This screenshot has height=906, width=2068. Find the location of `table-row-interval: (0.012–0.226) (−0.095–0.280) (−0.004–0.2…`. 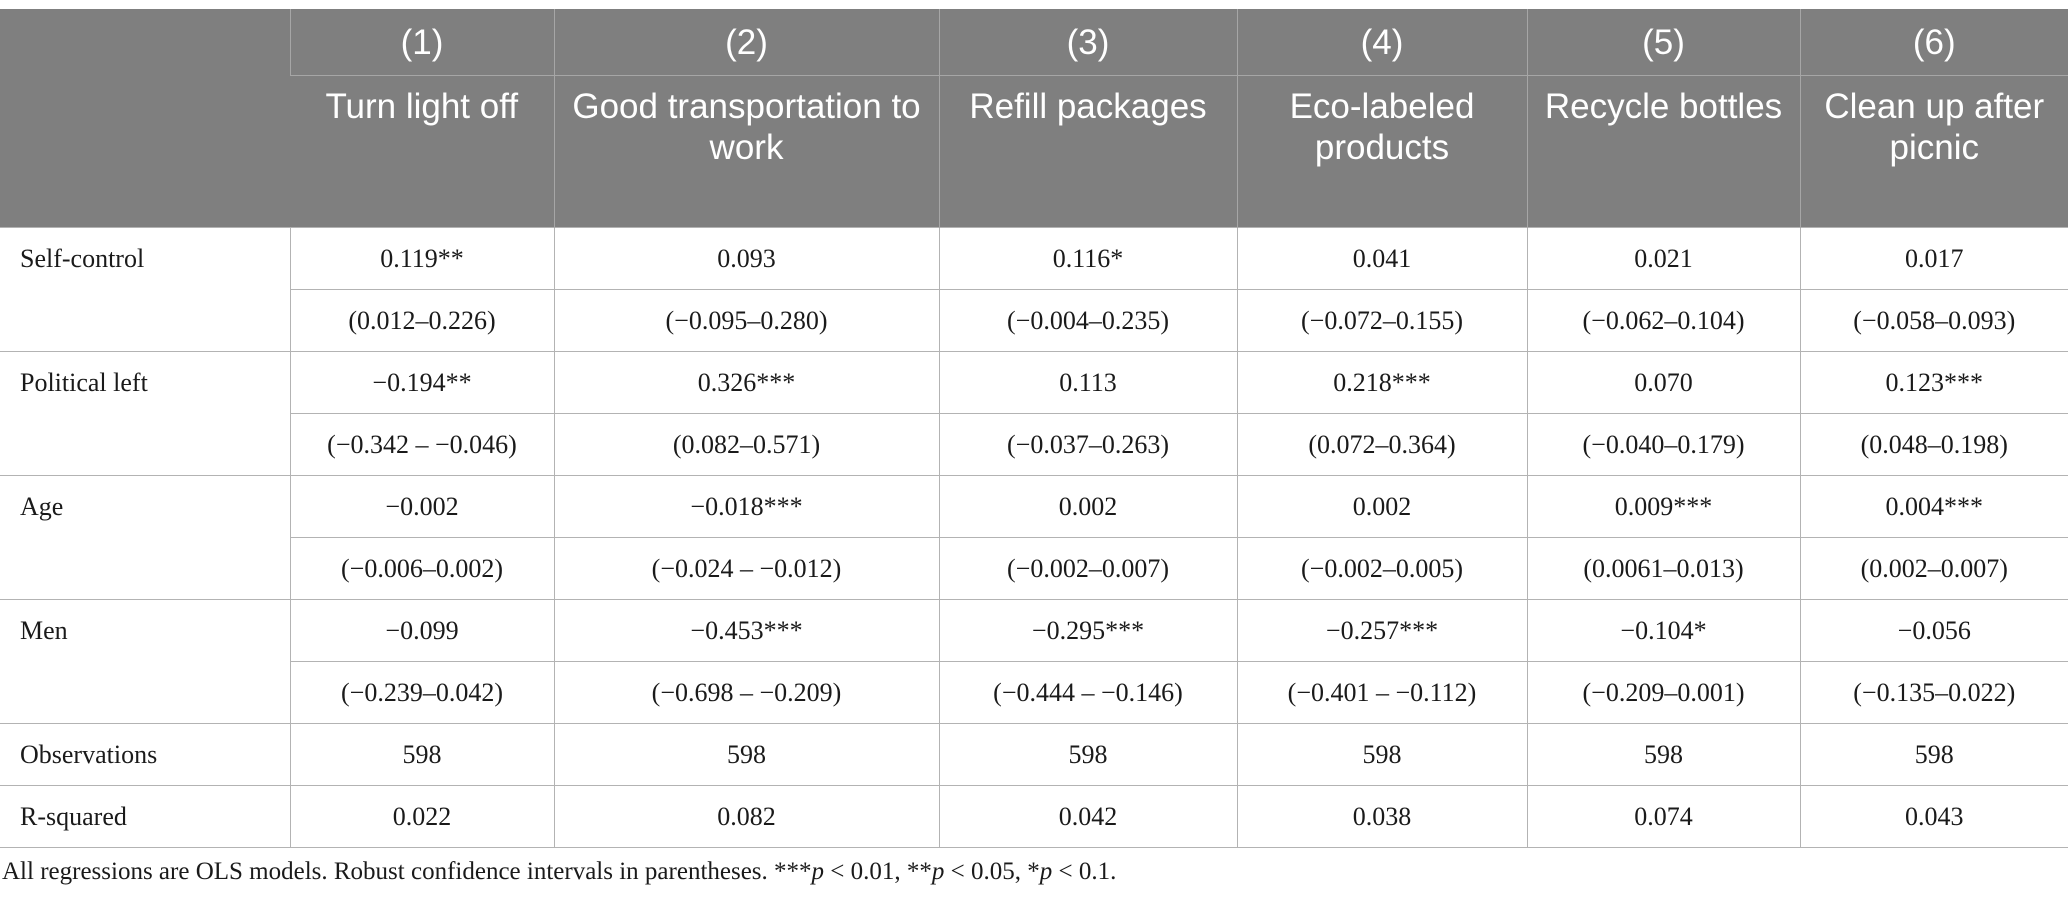

table-row-interval: (0.012–0.226) (−0.095–0.280) (−0.004–0.2… is located at coordinates (1034, 320).